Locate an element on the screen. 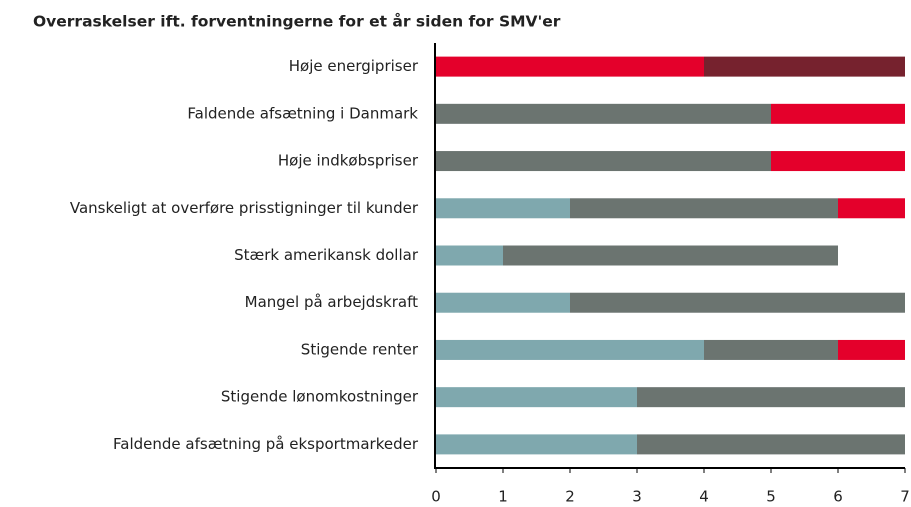 The height and width of the screenshot is (507, 911). x-tick-label: 5 is located at coordinates (771, 497).